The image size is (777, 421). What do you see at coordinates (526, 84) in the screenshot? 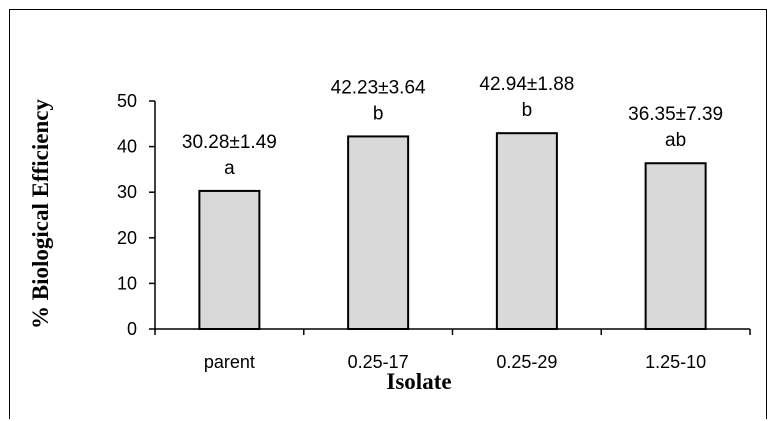
I see `value-label: 42.94±1.88` at bounding box center [526, 84].